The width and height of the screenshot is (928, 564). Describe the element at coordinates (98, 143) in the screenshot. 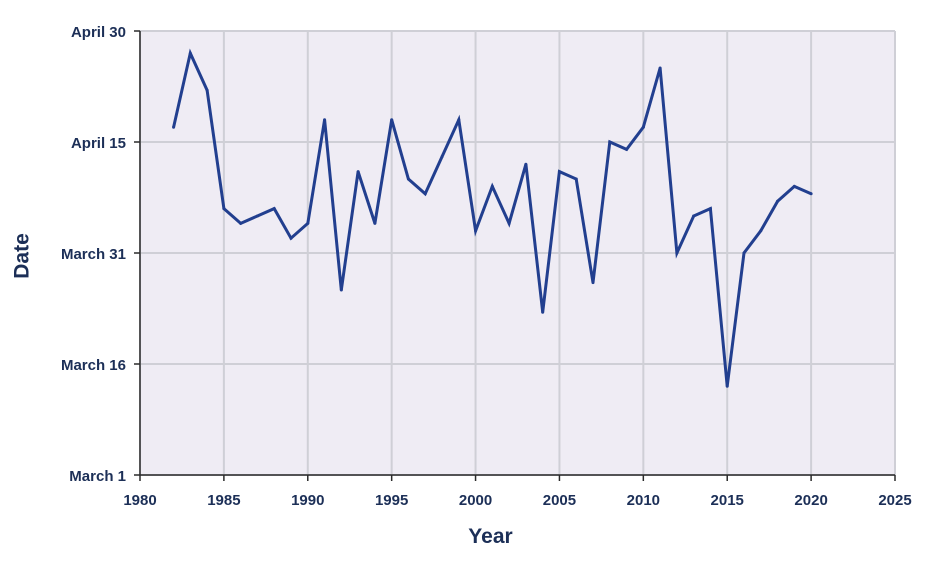

I see `y-tick-label: April 15` at that location.